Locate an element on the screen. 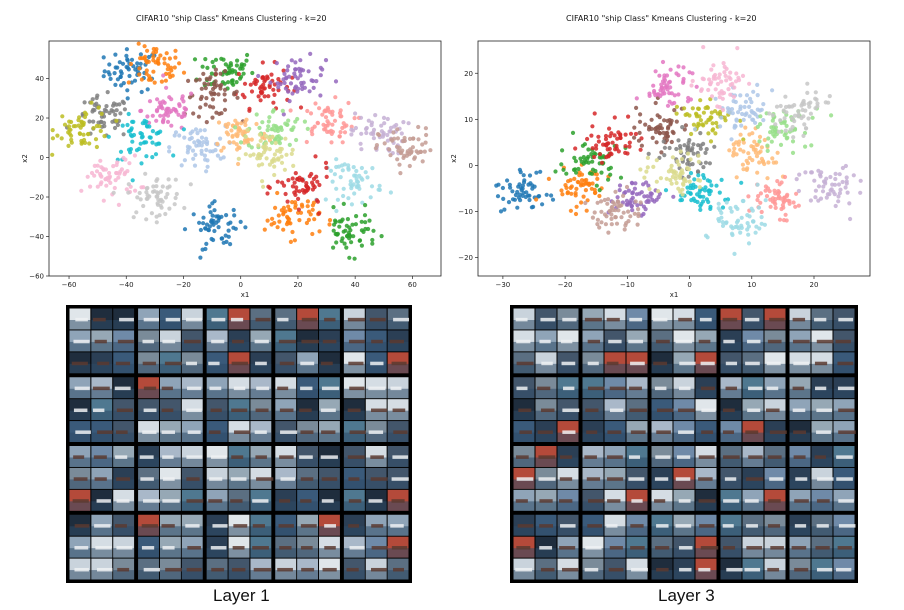 This screenshot has width=904, height=610. y-tick-label: −60 is located at coordinates (36, 277).